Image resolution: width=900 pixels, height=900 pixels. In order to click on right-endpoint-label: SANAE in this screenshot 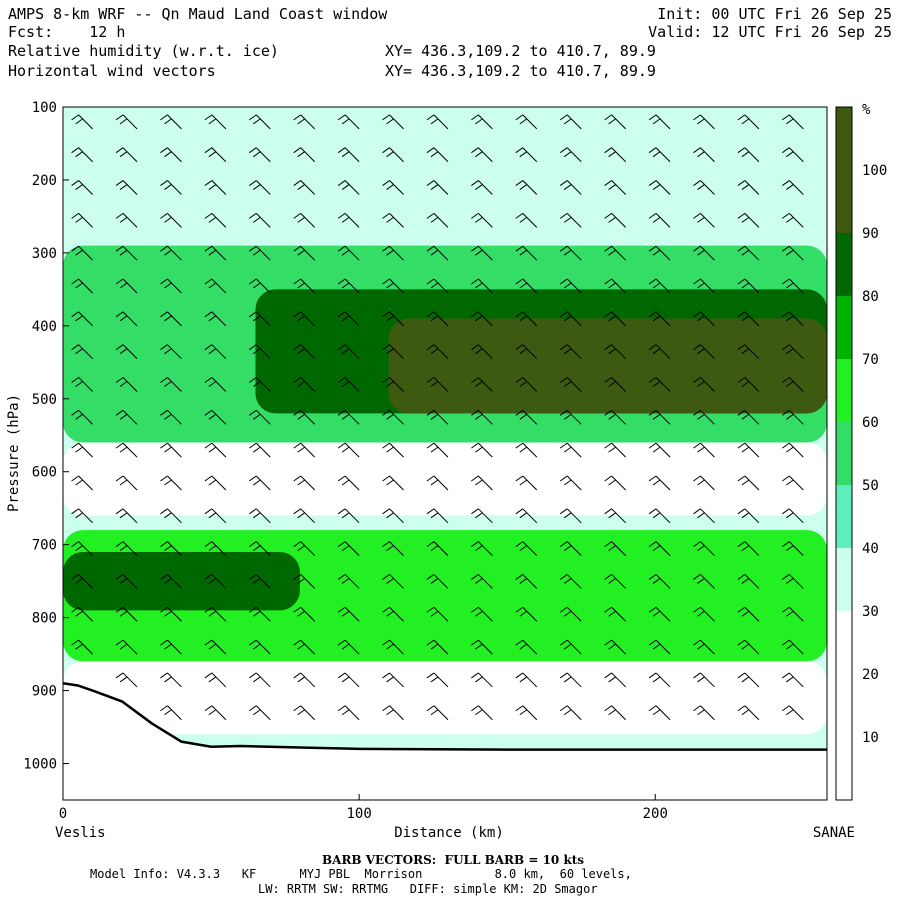, I will do `click(834, 833)`.